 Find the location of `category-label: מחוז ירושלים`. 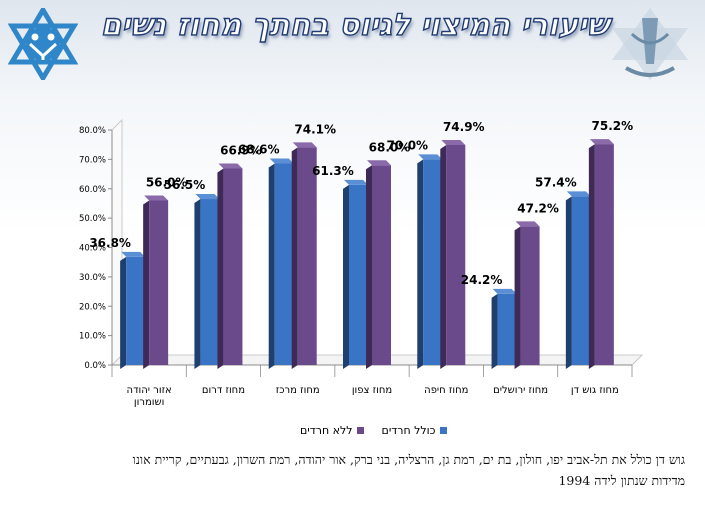

category-label: מחוז ירושלים is located at coordinates (520, 390).